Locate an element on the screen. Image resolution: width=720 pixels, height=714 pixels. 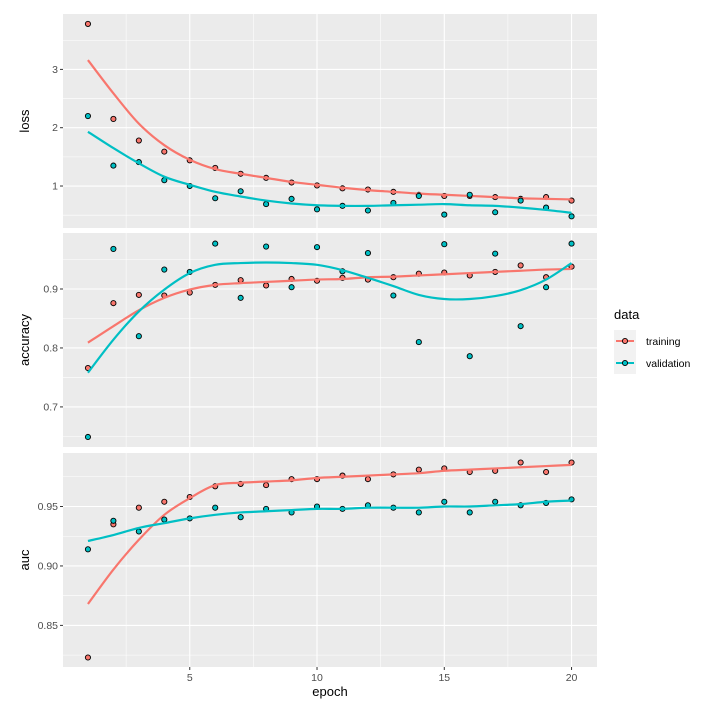
y-tick-label: 0.85 is located at coordinates (48, 626).